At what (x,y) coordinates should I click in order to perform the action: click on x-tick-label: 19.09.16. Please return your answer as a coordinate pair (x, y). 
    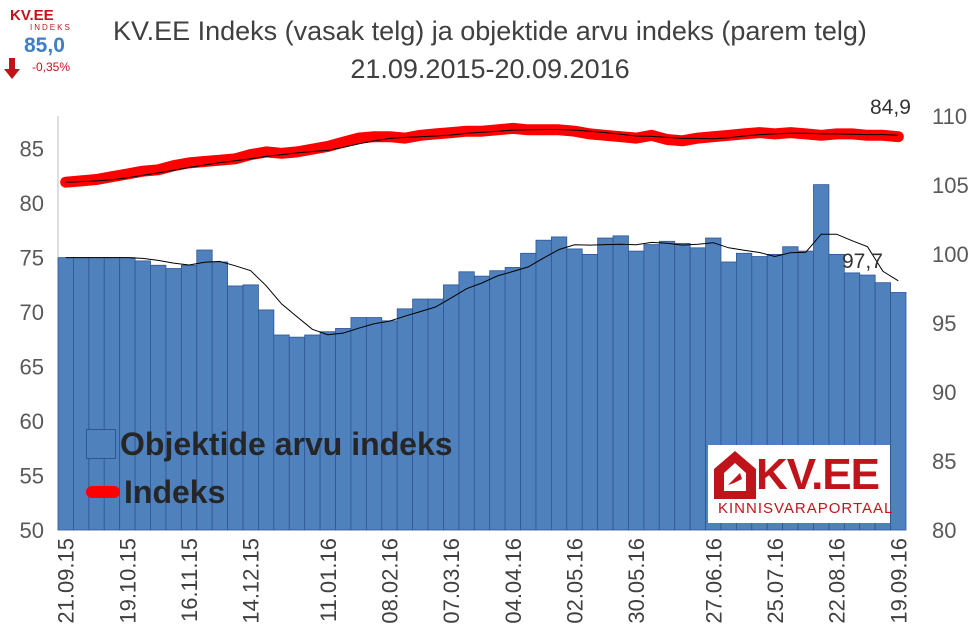
    Looking at the image, I should click on (898, 581).